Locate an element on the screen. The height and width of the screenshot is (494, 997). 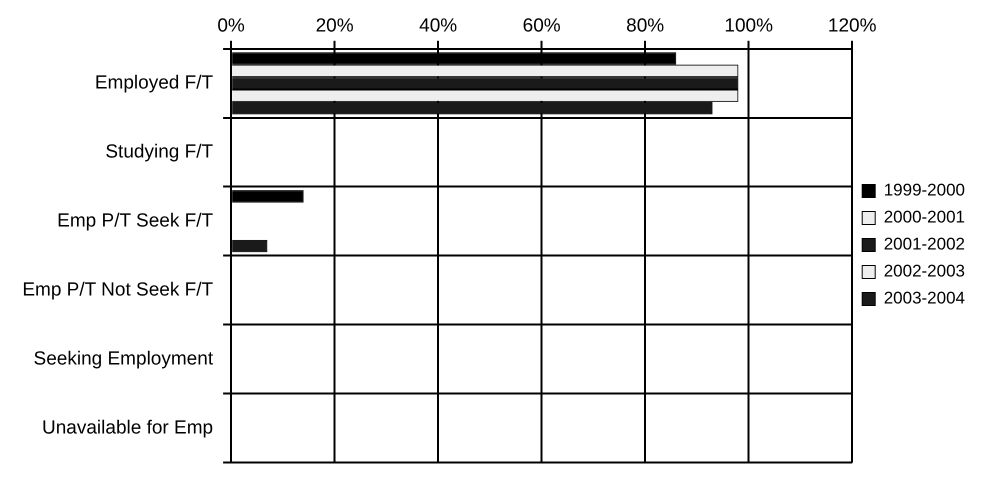
x-tick-label: 40% is located at coordinates (438, 26).